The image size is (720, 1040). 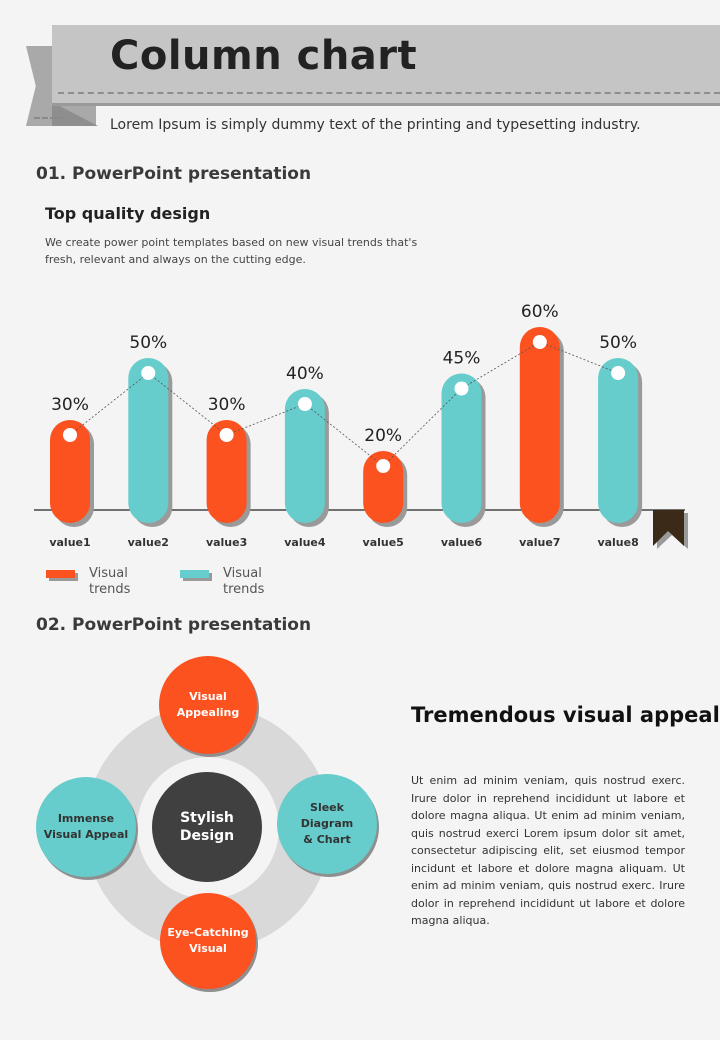 What do you see at coordinates (539, 542) in the screenshot?
I see `x-tick-label: value7` at bounding box center [539, 542].